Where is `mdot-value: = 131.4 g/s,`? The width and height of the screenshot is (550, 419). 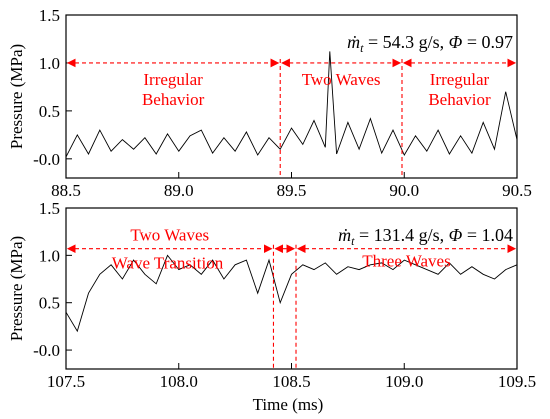
mdot-value: = 131.4 g/s, is located at coordinates (401, 235).